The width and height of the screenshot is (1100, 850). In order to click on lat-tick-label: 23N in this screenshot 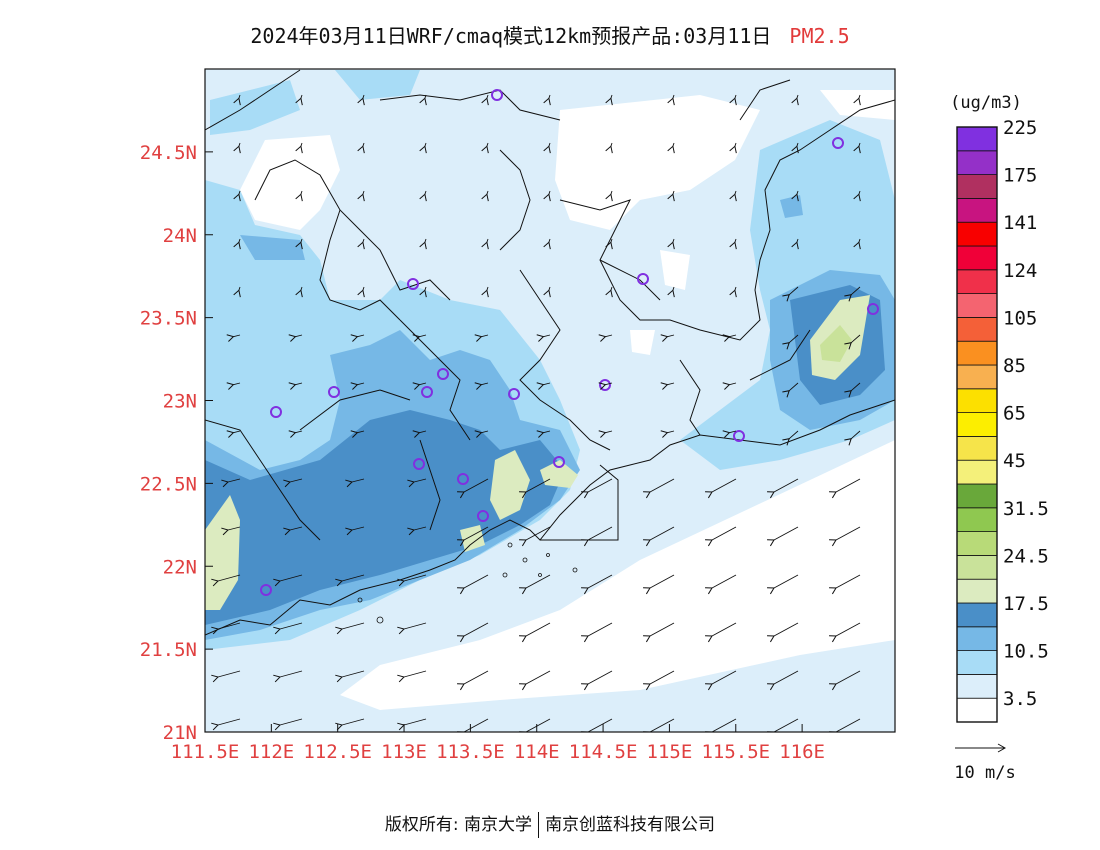, I will do `click(180, 402)`.